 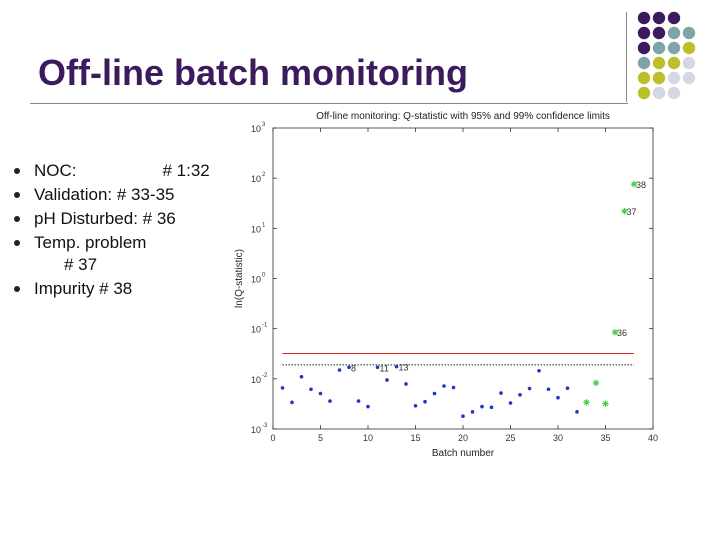 I want to click on bullet-item-impurity: Impurity # 38, so click(x=112, y=289).